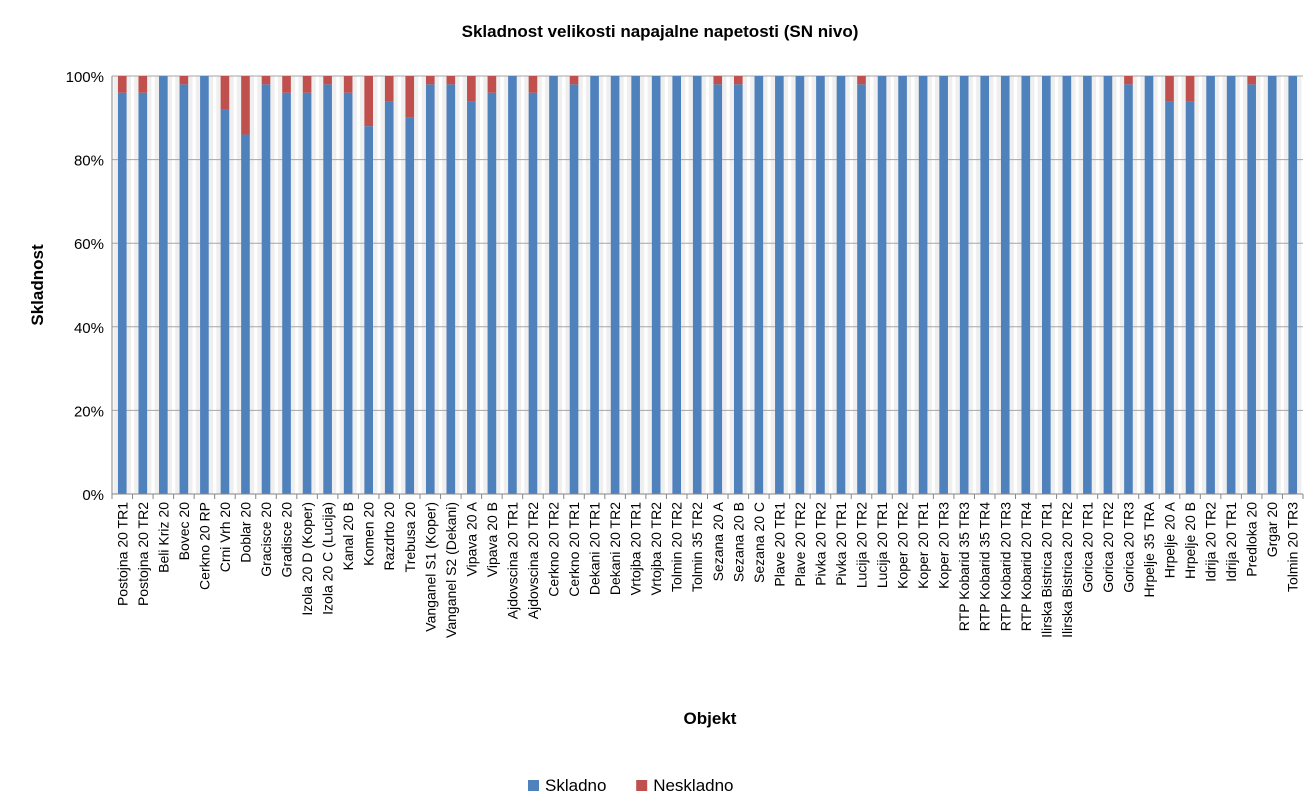 This screenshot has height=806, width=1306. What do you see at coordinates (1005, 566) in the screenshot?
I see `x-tick-label: RTP Kobarid 20 TR3` at bounding box center [1005, 566].